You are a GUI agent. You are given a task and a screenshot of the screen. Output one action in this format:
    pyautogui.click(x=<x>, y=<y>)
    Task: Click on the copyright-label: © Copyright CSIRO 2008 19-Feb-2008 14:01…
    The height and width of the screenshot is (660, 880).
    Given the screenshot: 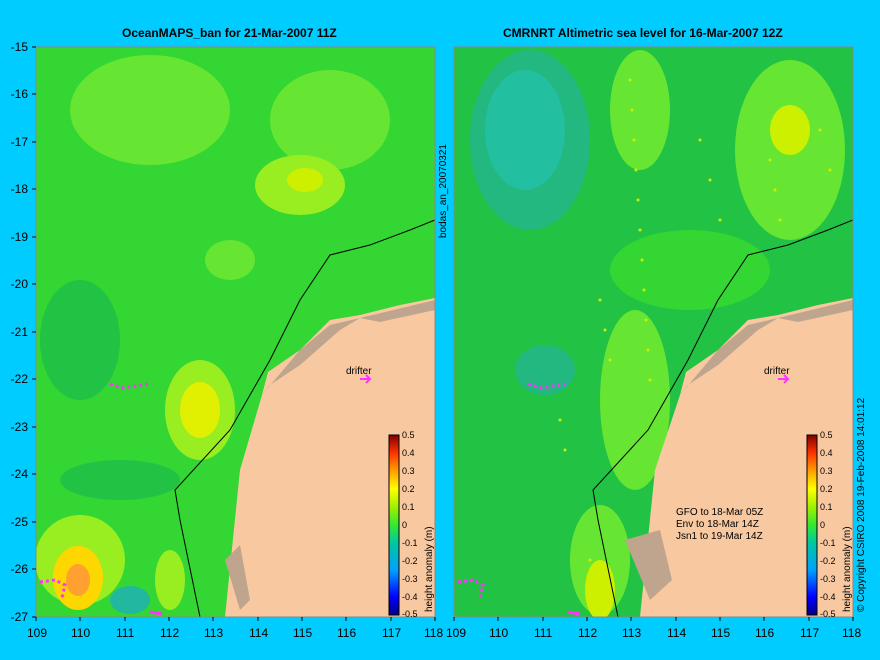 What is the action you would take?
    pyautogui.click(x=861, y=504)
    